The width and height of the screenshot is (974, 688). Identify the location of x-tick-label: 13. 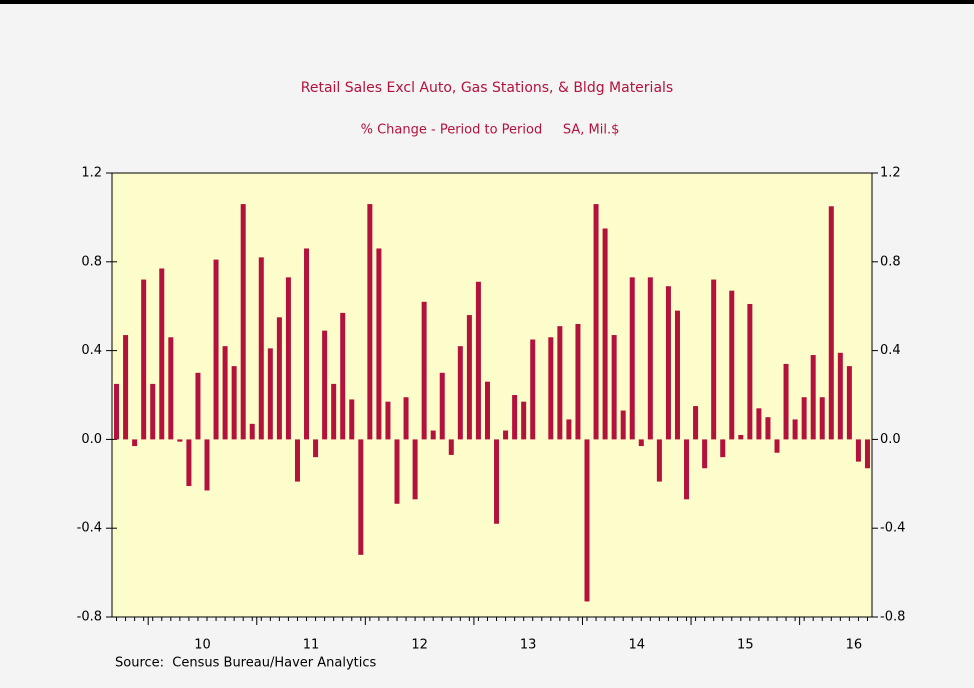
(528, 645).